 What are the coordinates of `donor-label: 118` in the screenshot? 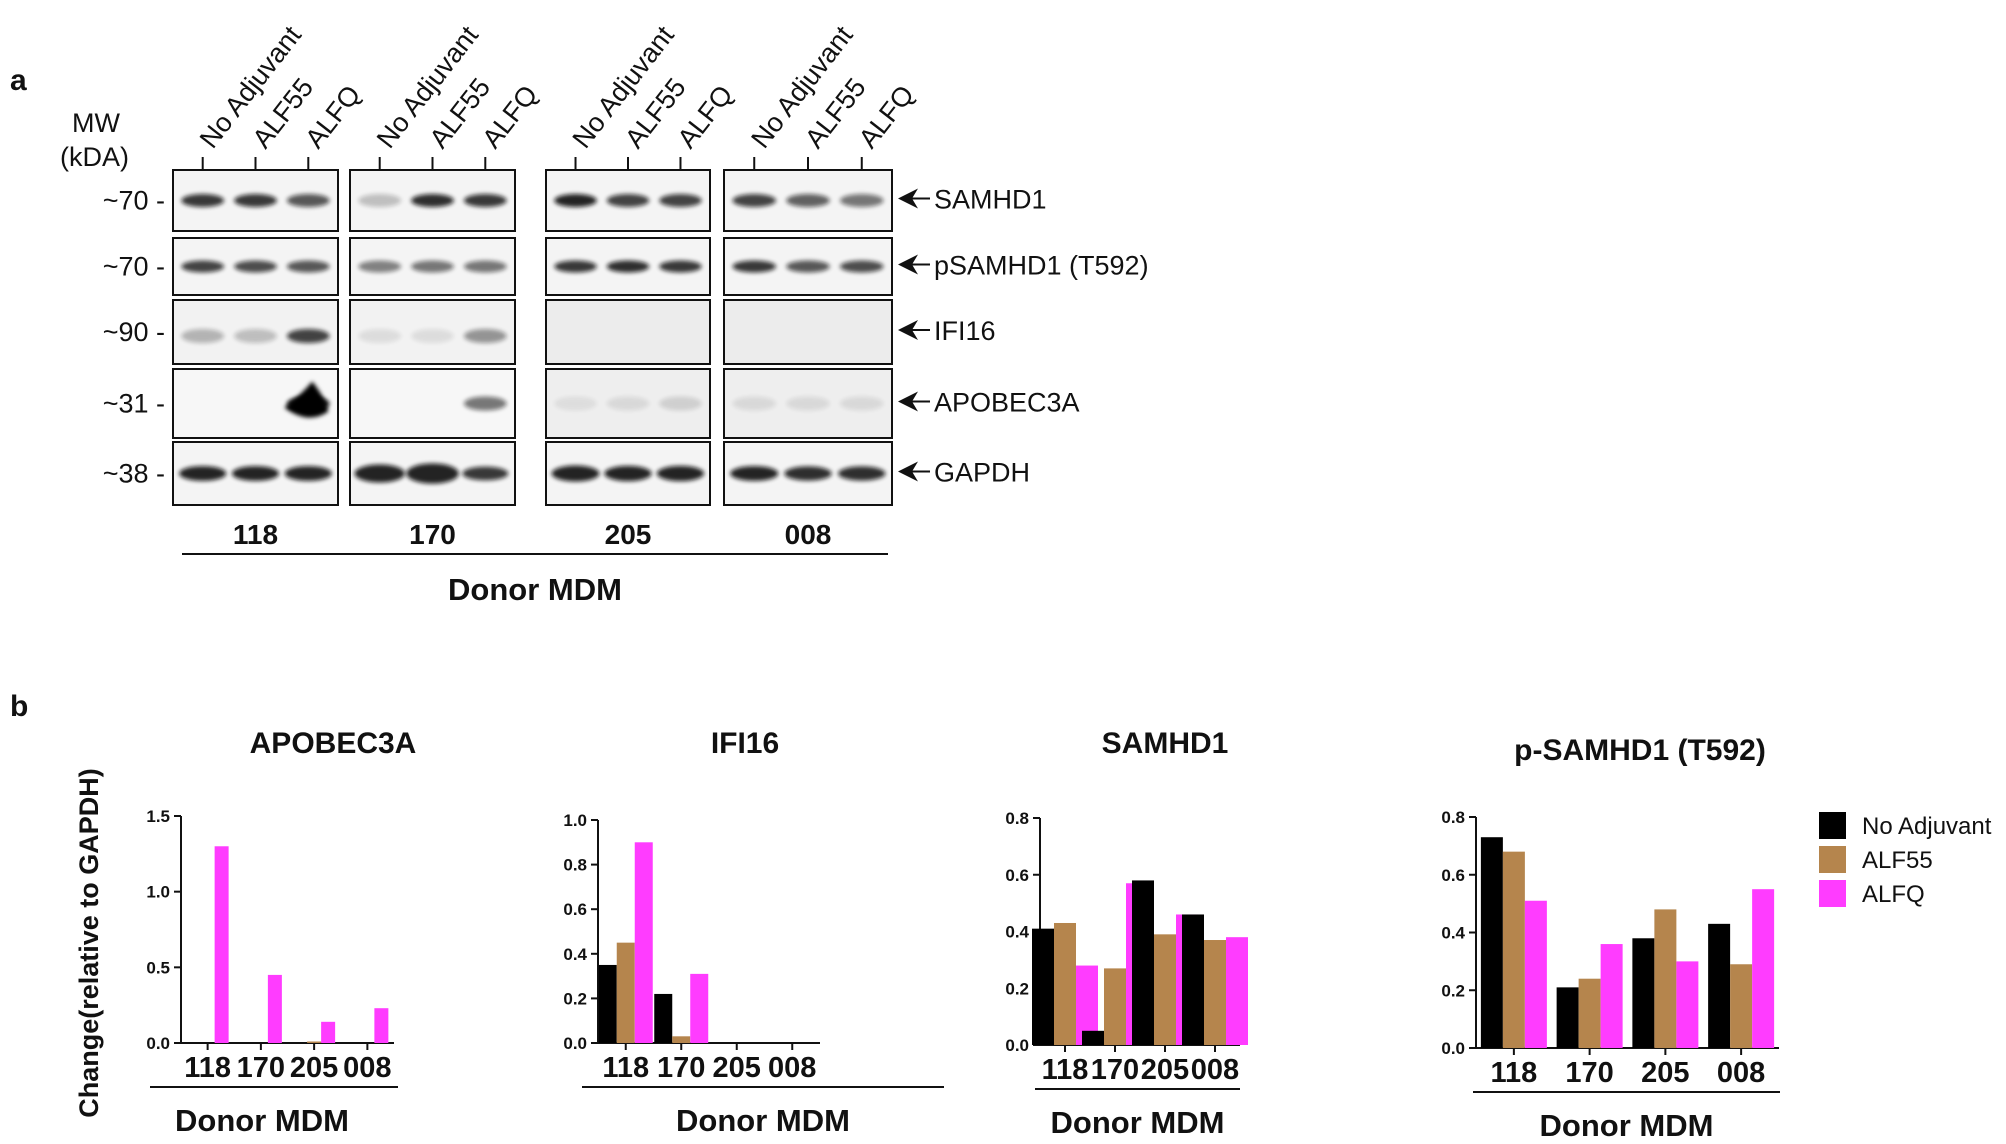 It's located at (255, 534).